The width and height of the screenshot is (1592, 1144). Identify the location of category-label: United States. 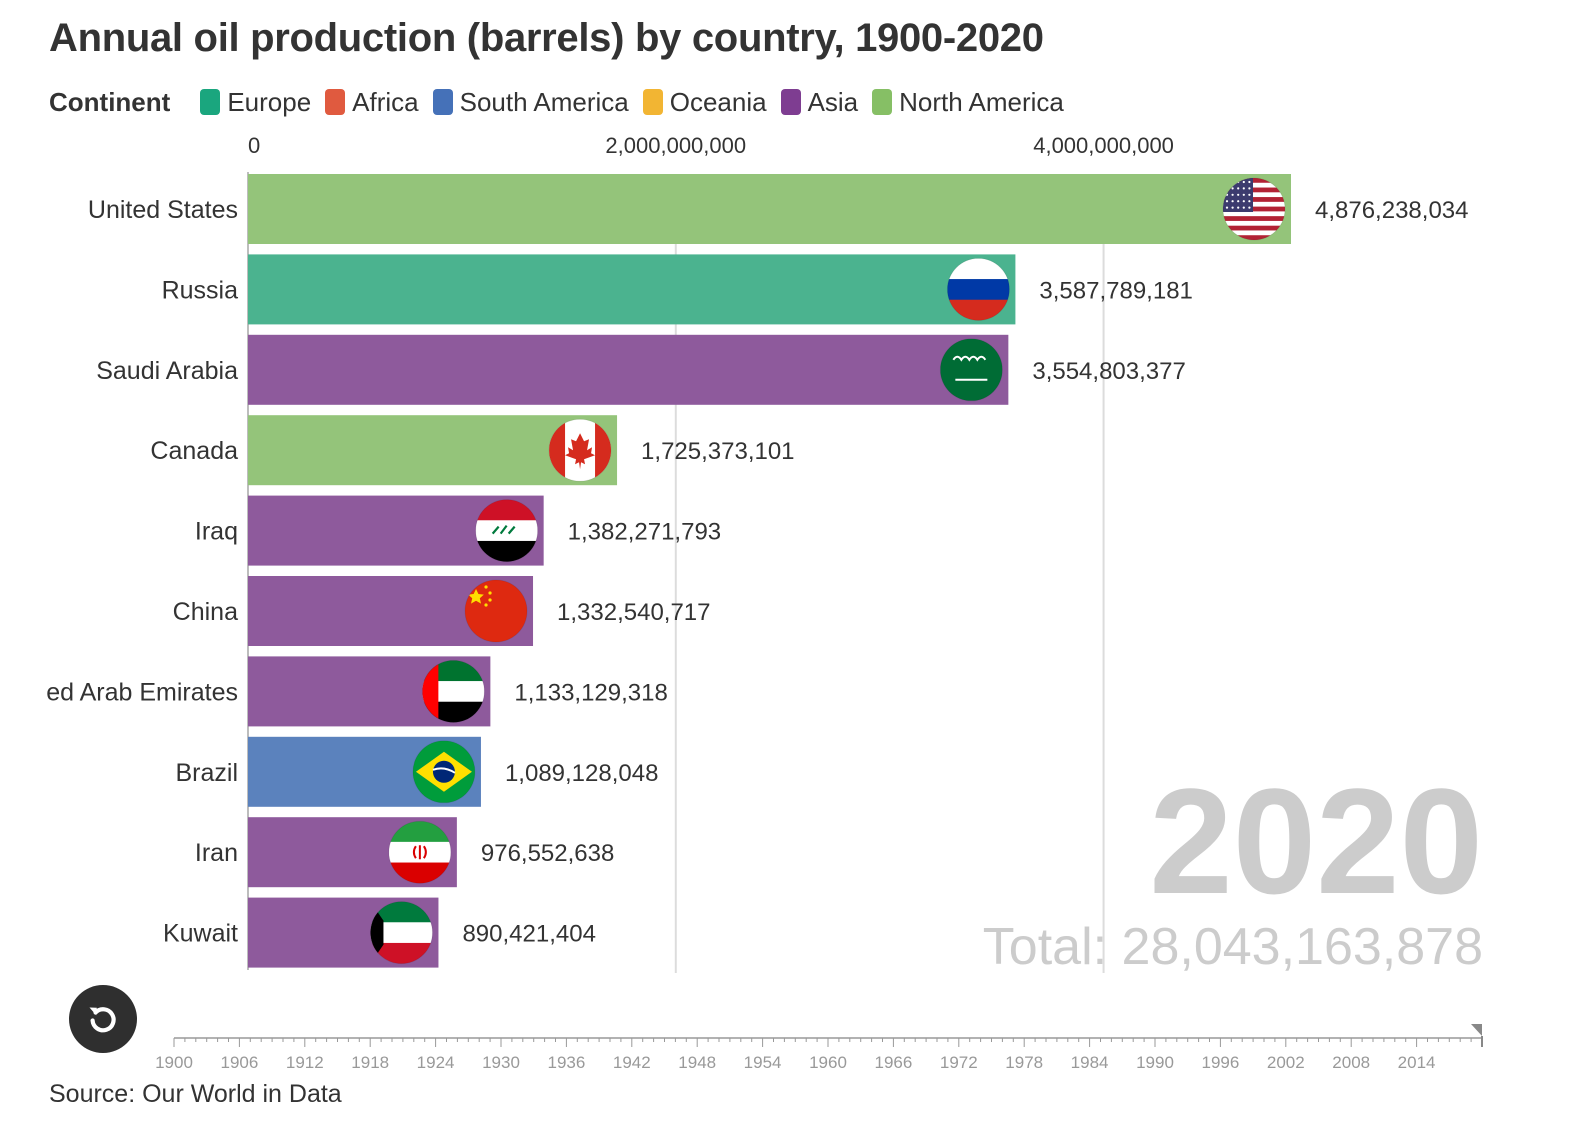
(163, 210).